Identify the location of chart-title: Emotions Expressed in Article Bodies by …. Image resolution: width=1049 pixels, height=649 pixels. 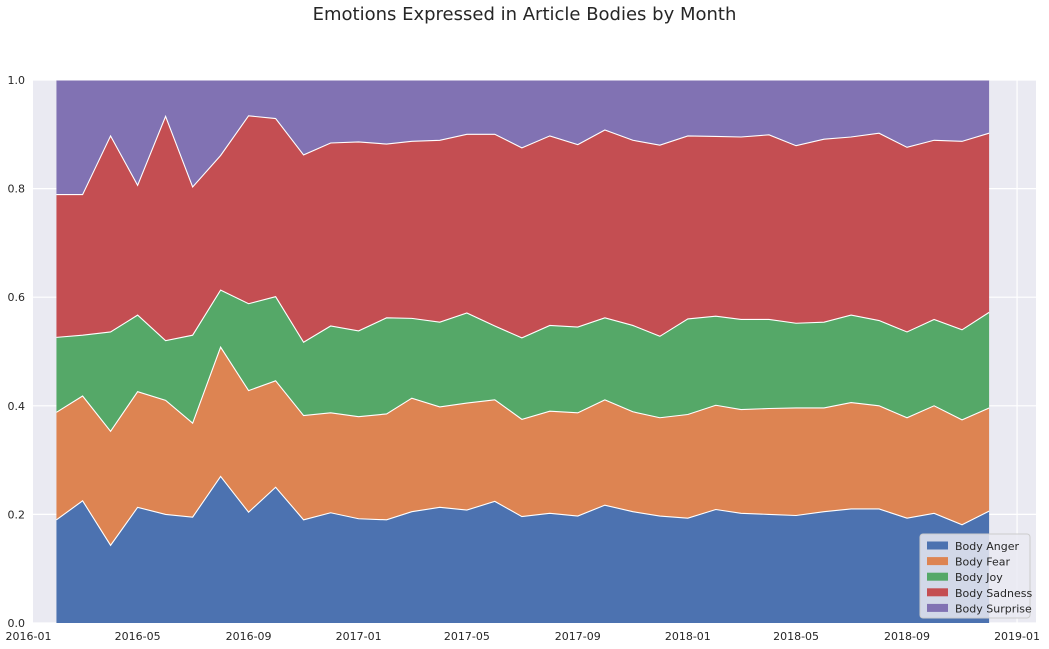
(524, 14).